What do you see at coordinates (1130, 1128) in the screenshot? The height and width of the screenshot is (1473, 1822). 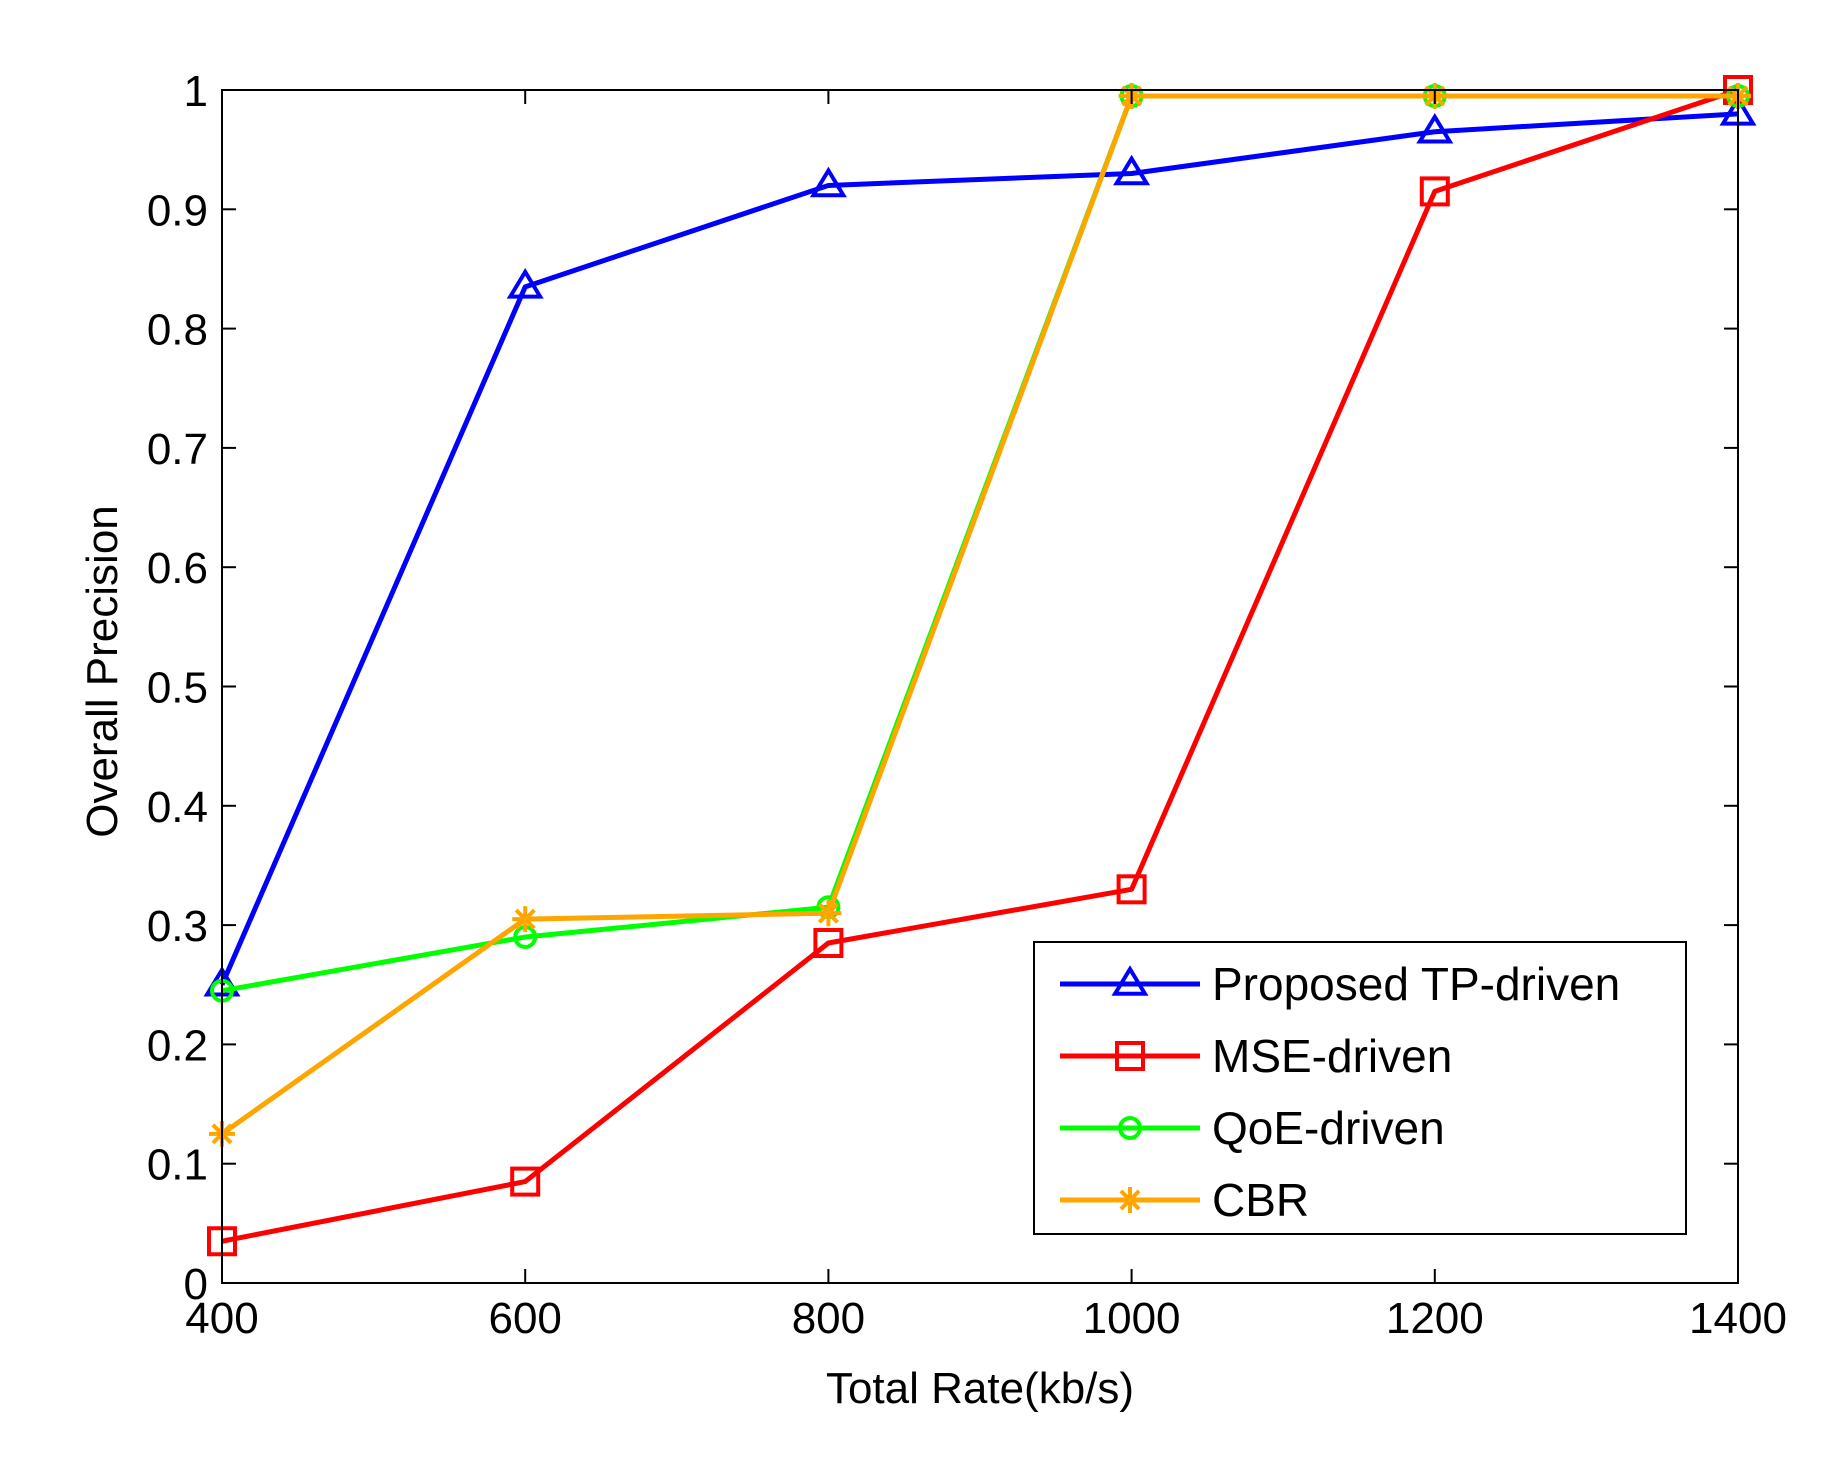 I see `legend-marker-qoe-driven` at bounding box center [1130, 1128].